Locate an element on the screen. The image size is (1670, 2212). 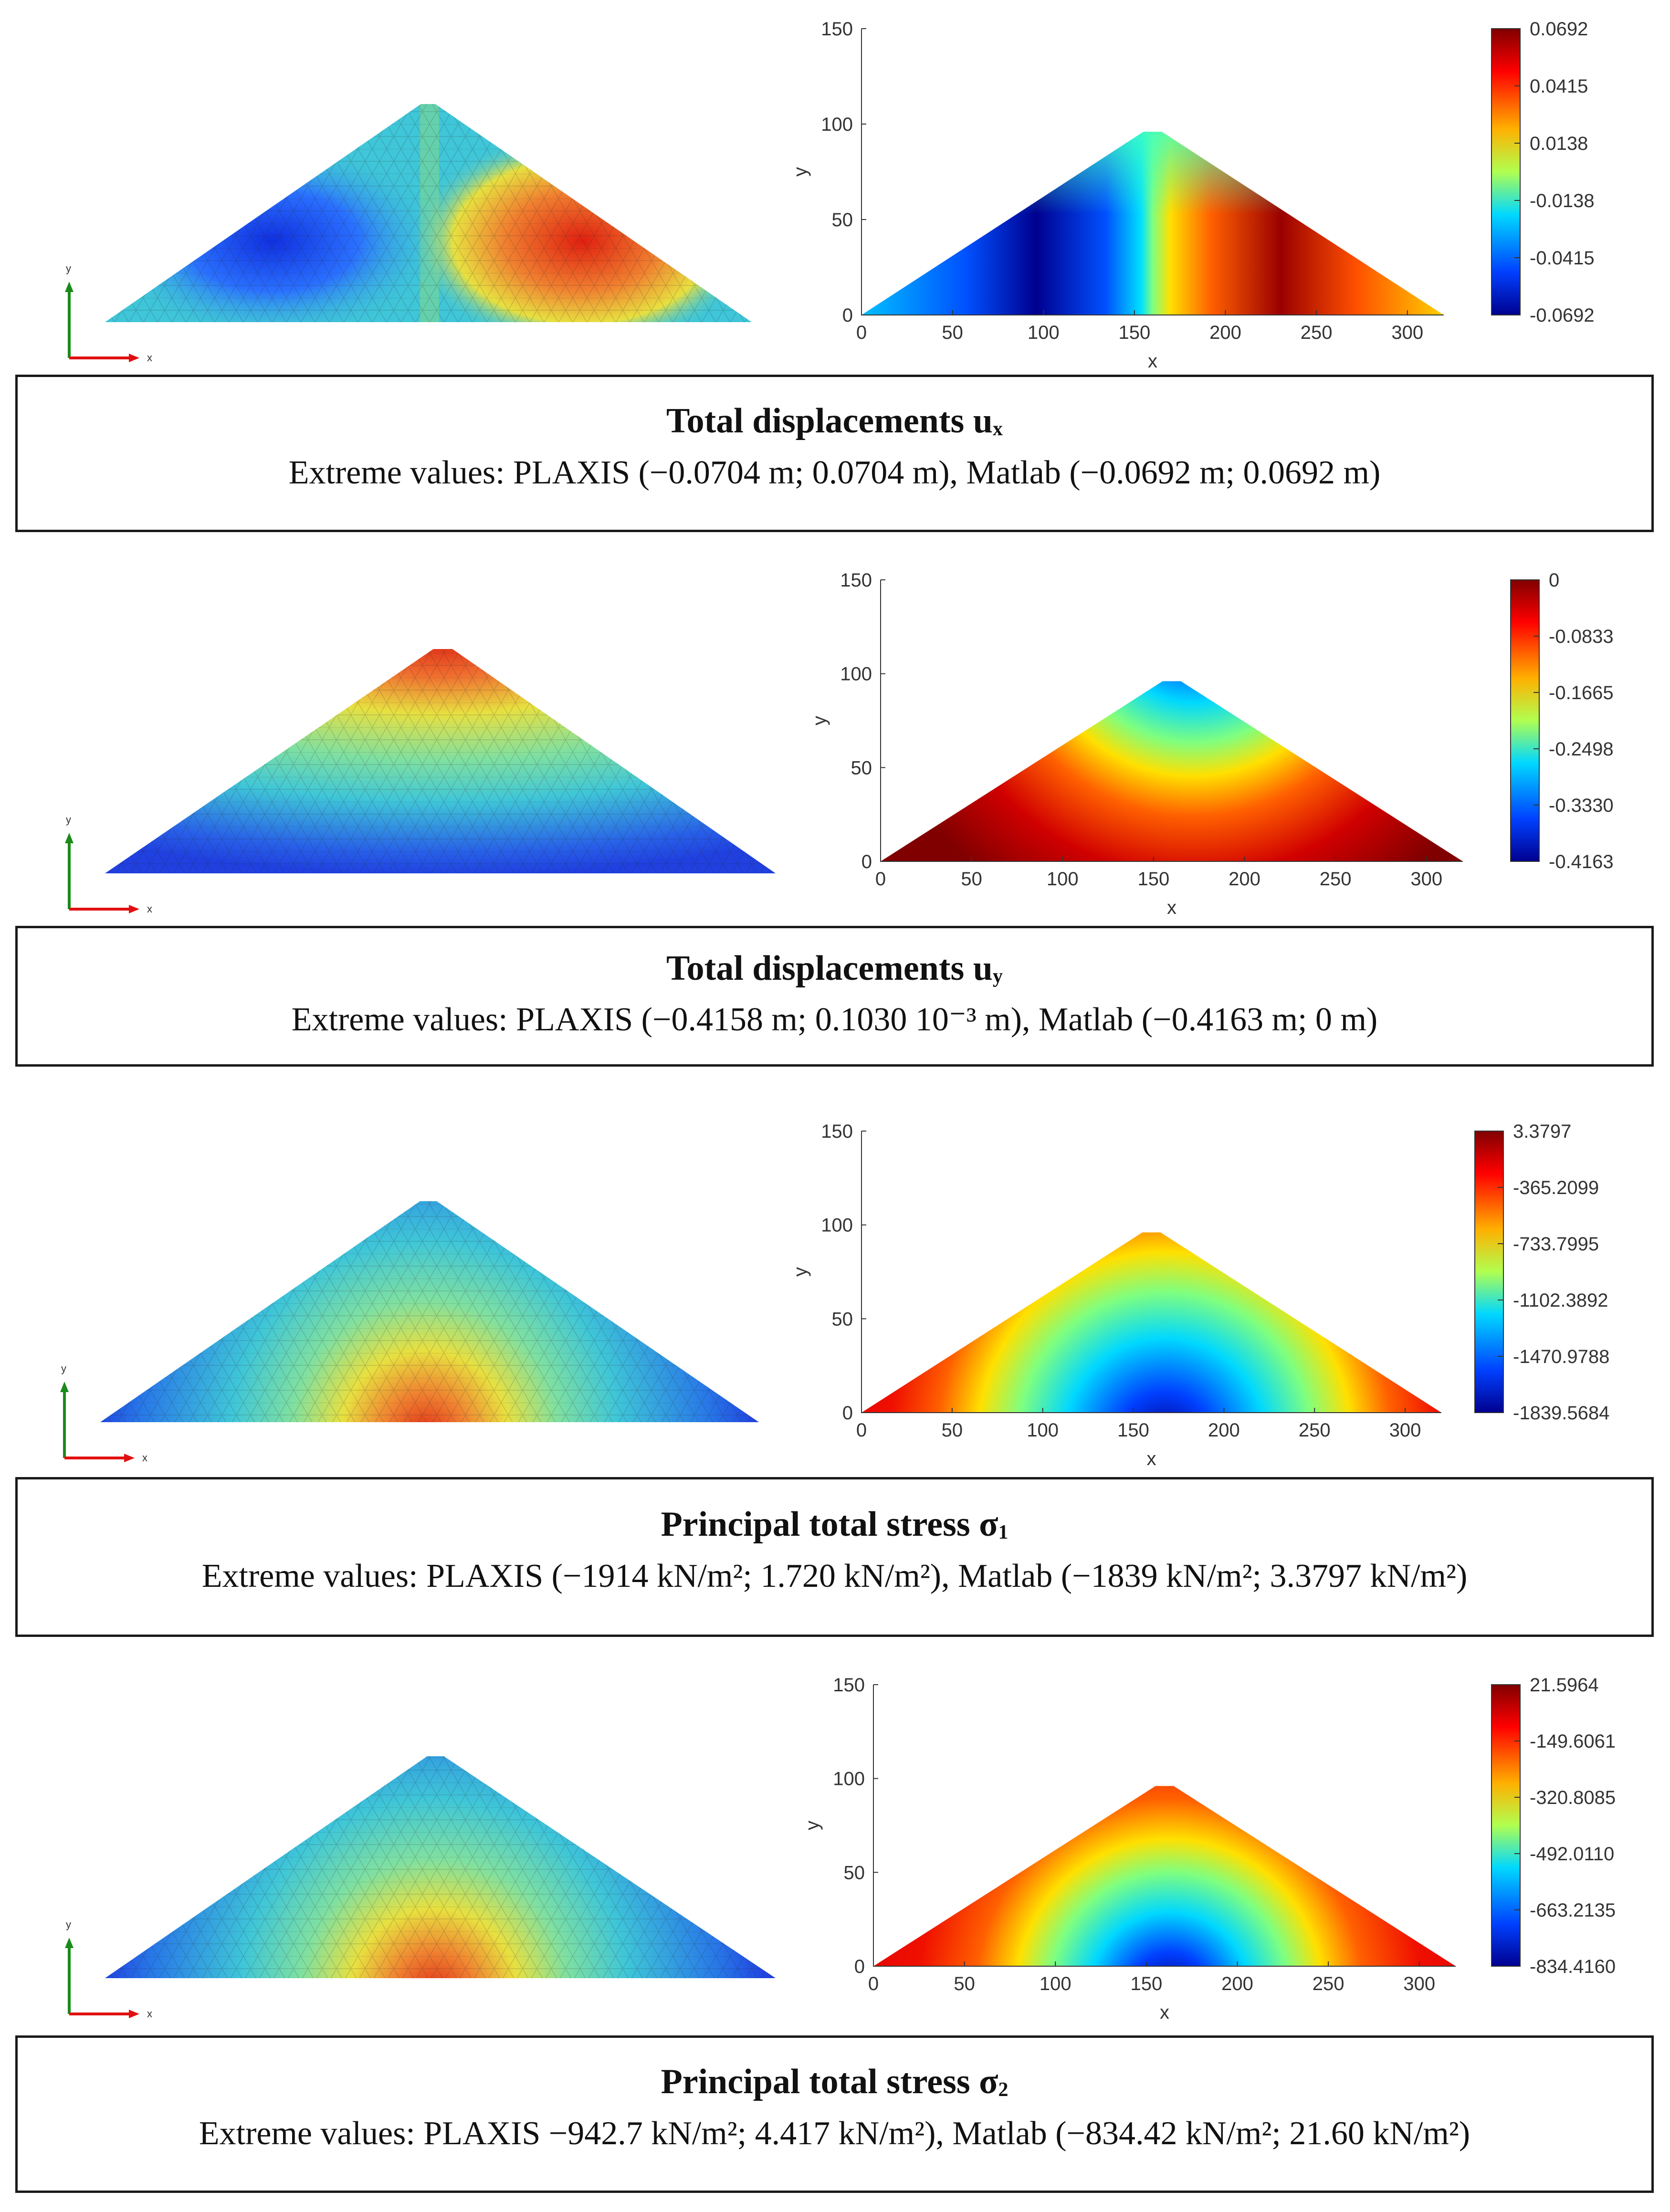
colorbar-tick-label: -0.1665 is located at coordinates (1581, 693).